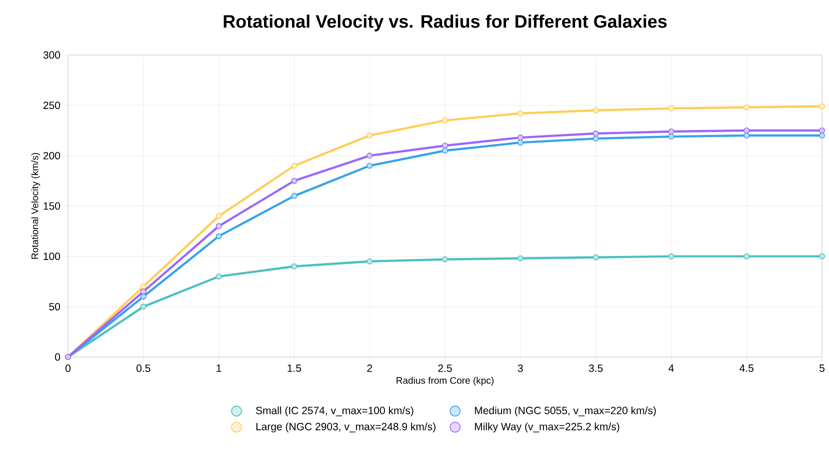 This screenshot has height=469, width=829. I want to click on y-tick-label: 0, so click(57, 357).